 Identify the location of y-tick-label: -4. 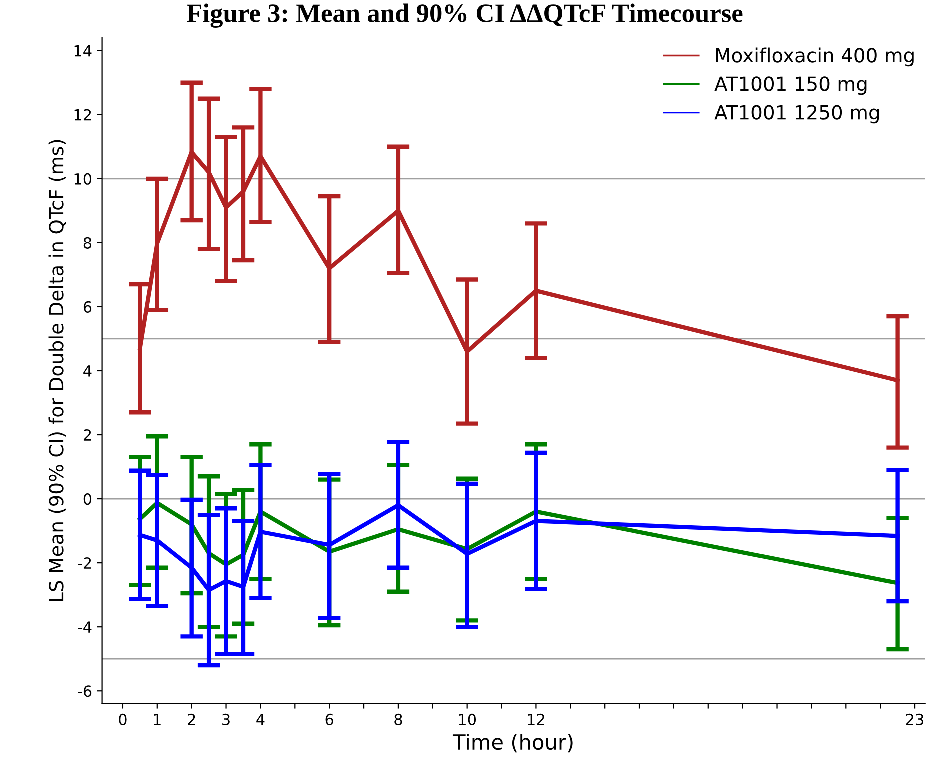
(85, 627).